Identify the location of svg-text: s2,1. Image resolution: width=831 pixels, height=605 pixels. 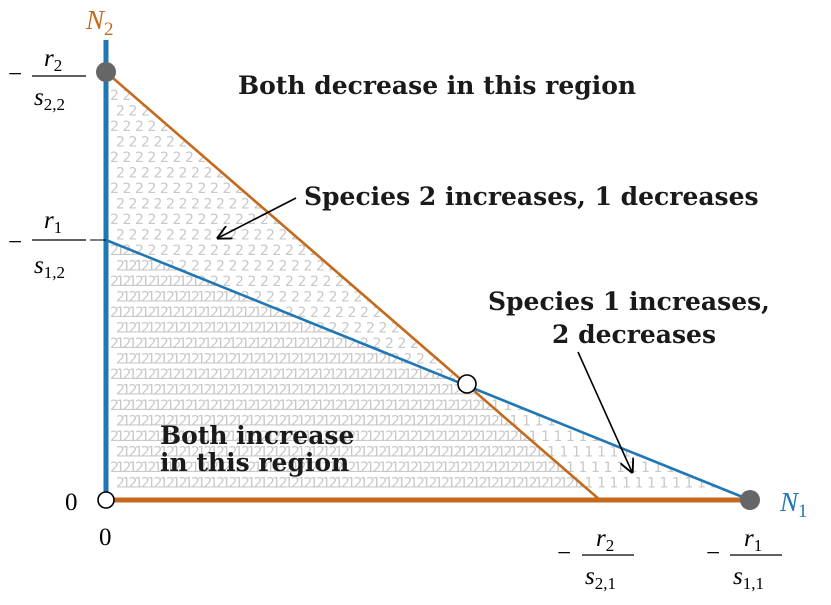
(600, 578).